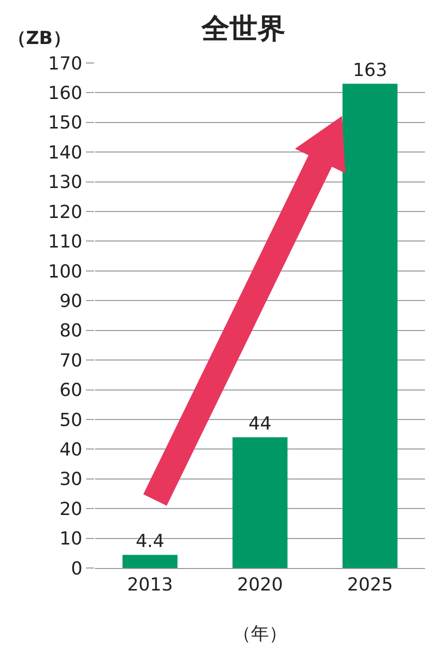 Image resolution: width=439 pixels, height=666 pixels. What do you see at coordinates (65, 153) in the screenshot?
I see `y-tick-label: 140` at bounding box center [65, 153].